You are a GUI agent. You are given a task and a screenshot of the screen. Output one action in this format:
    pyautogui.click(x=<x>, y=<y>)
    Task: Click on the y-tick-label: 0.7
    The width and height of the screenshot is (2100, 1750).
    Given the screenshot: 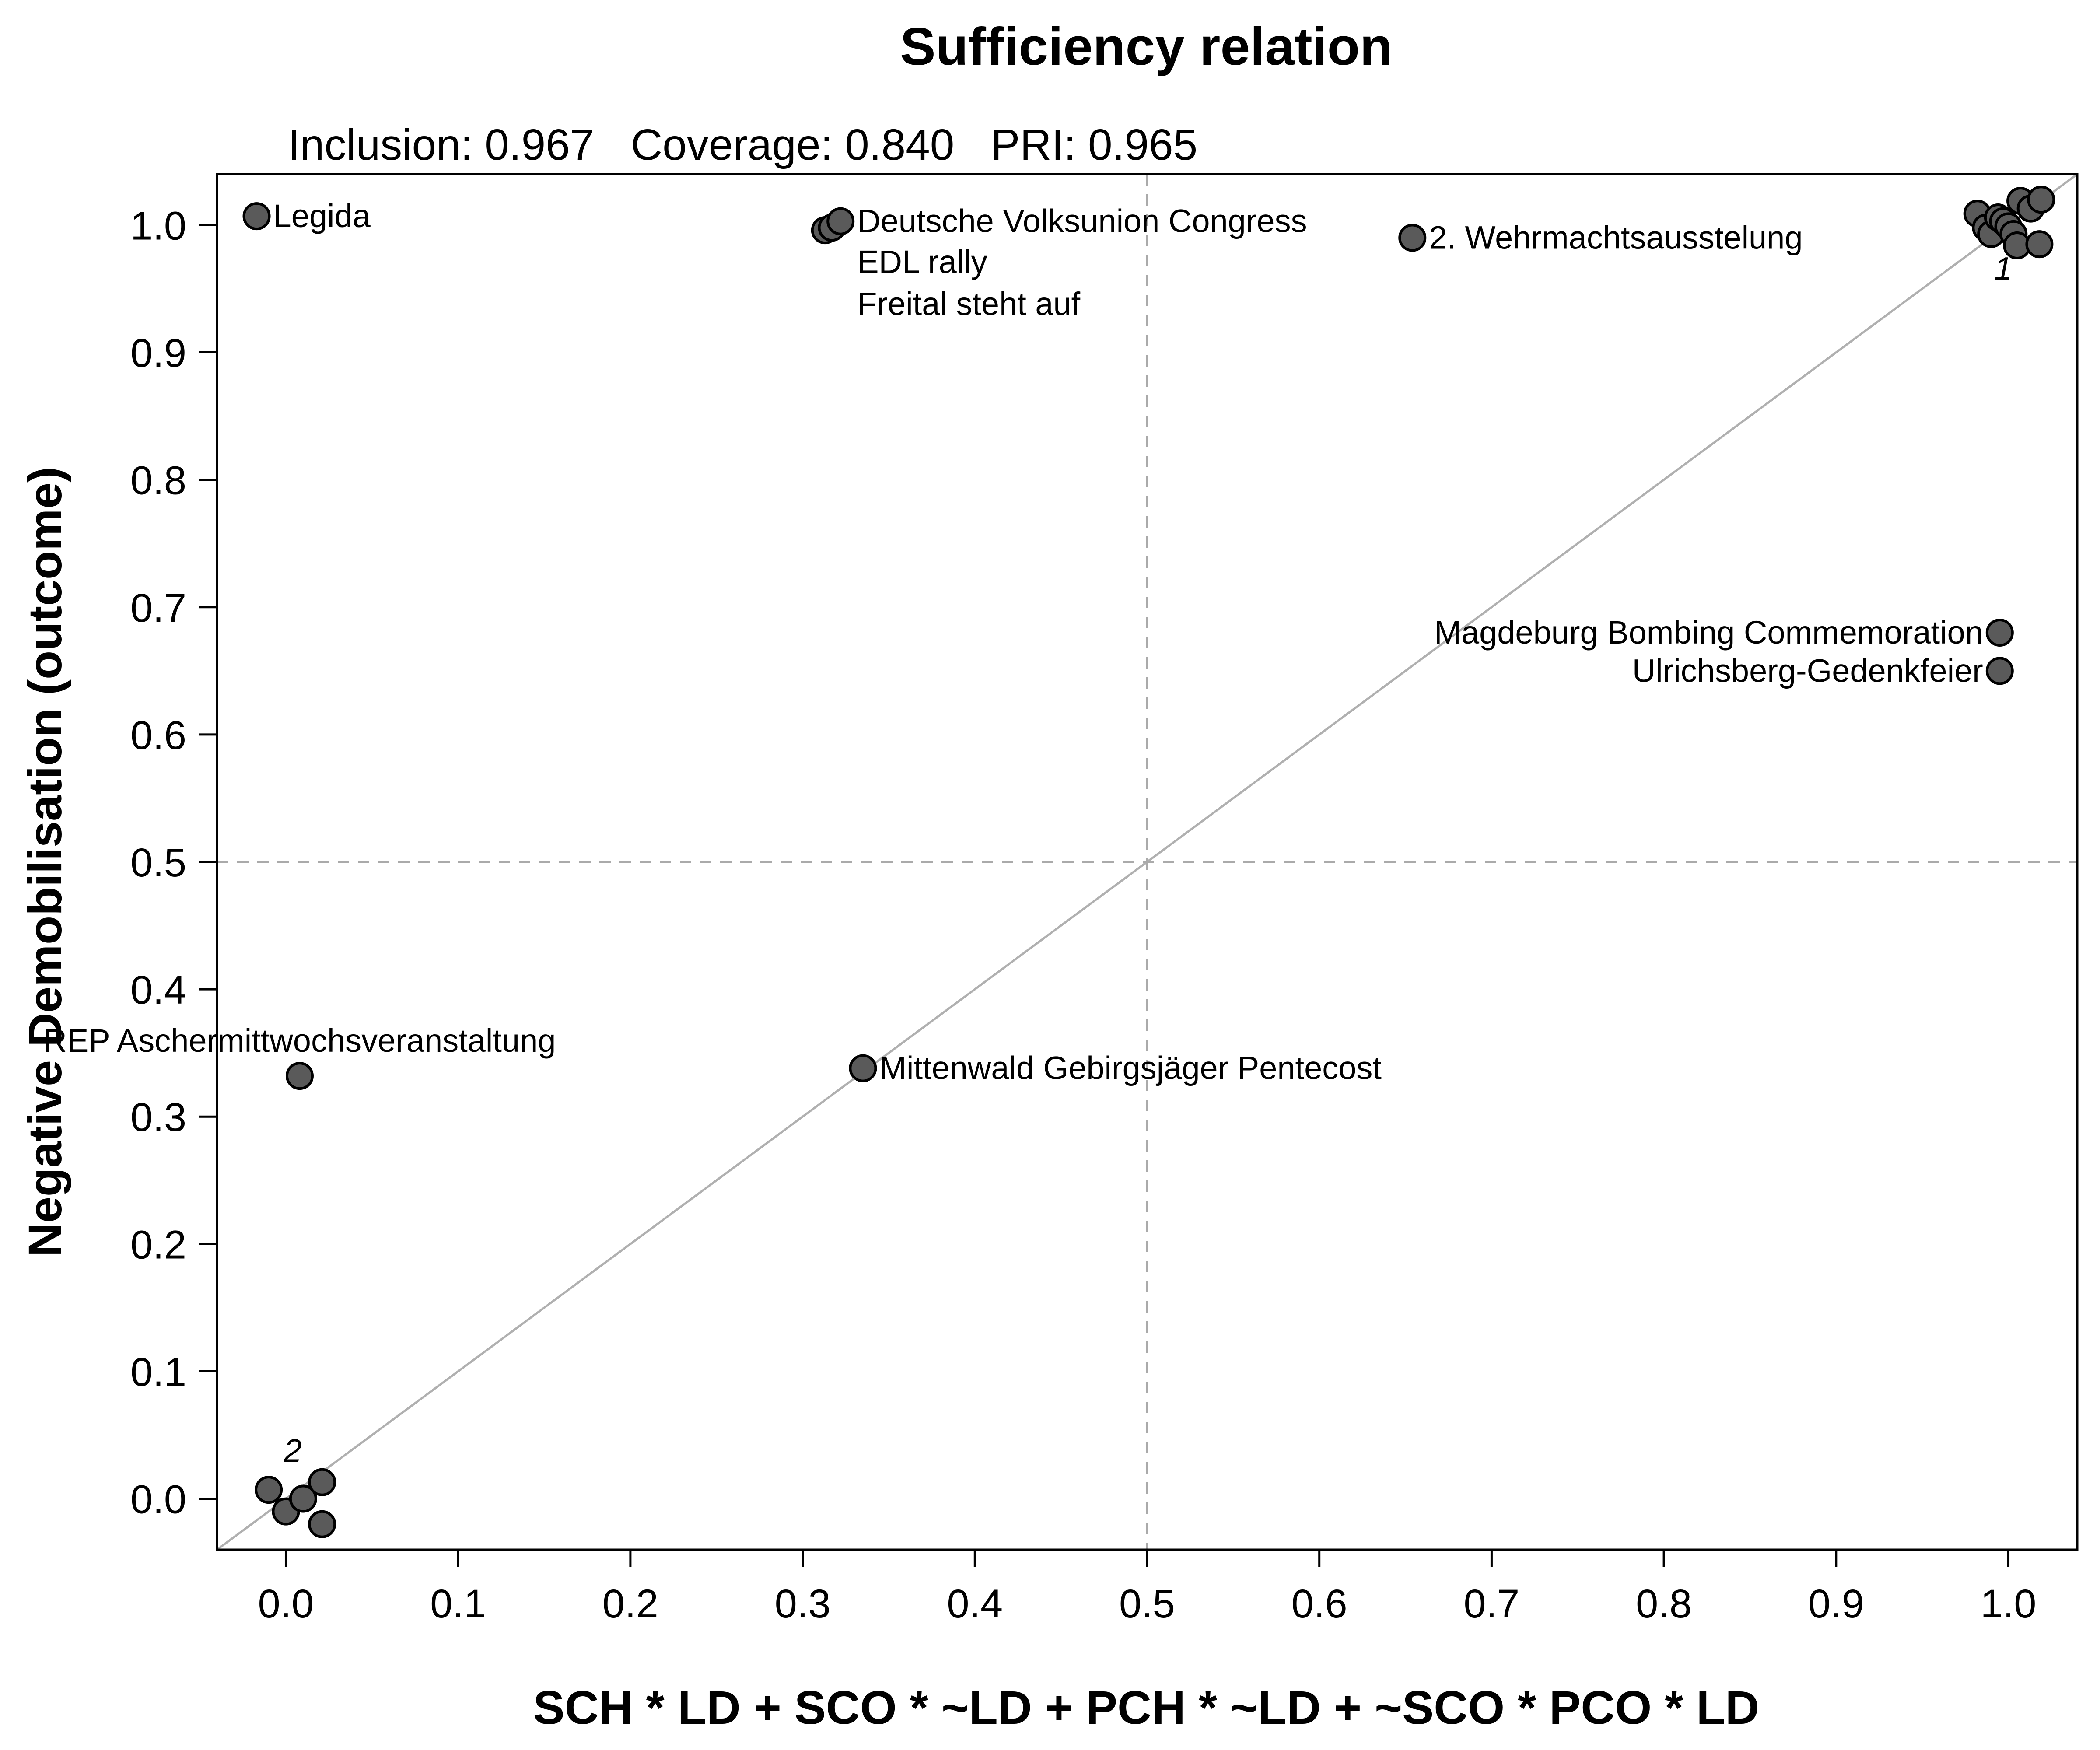 What is the action you would take?
    pyautogui.click(x=158, y=608)
    